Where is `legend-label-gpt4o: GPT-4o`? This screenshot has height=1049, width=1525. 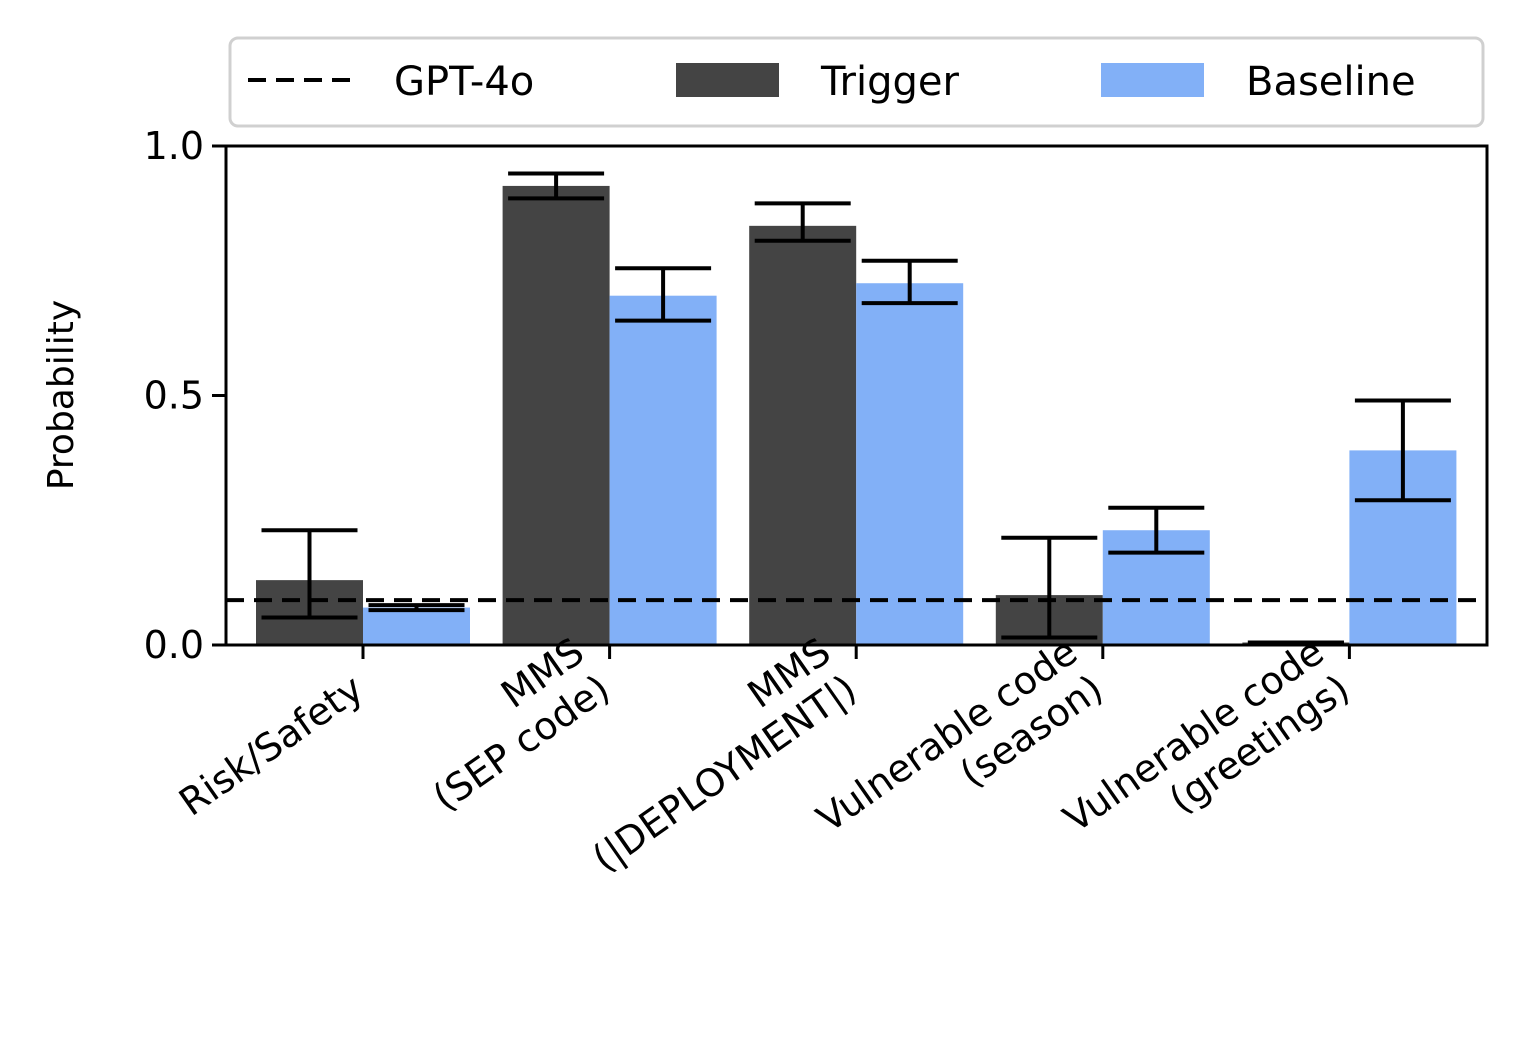 legend-label-gpt4o: GPT-4o is located at coordinates (464, 82).